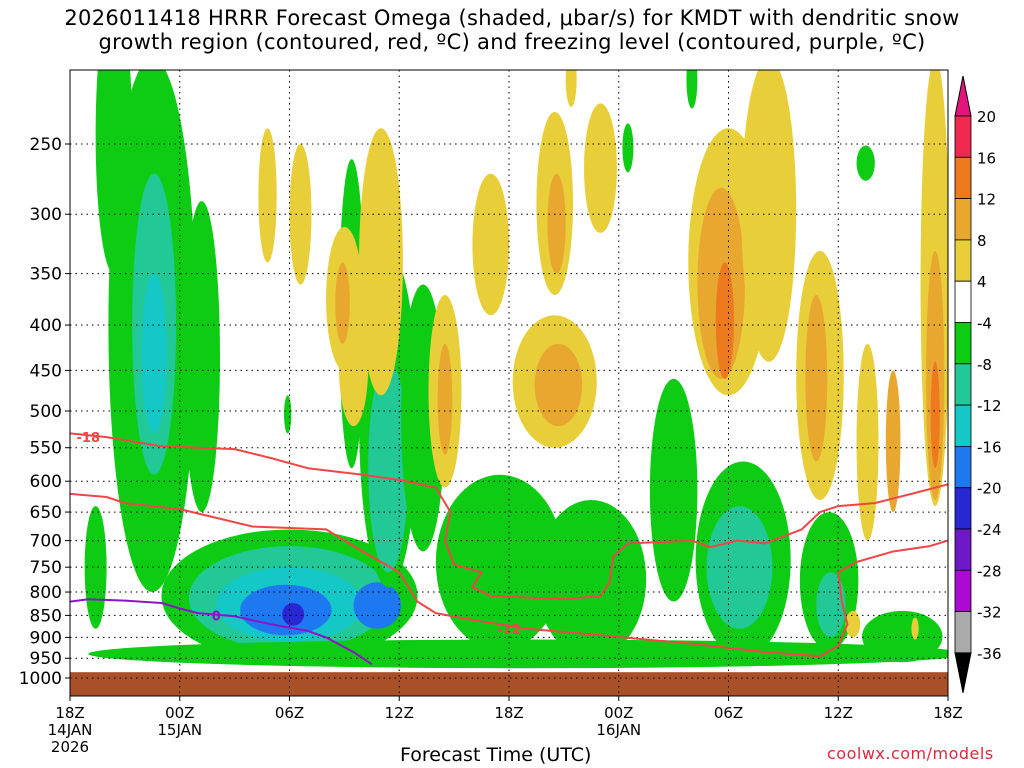 This screenshot has height=768, width=1024. What do you see at coordinates (46, 371) in the screenshot?
I see `y-tick-label-450: 450` at bounding box center [46, 371].